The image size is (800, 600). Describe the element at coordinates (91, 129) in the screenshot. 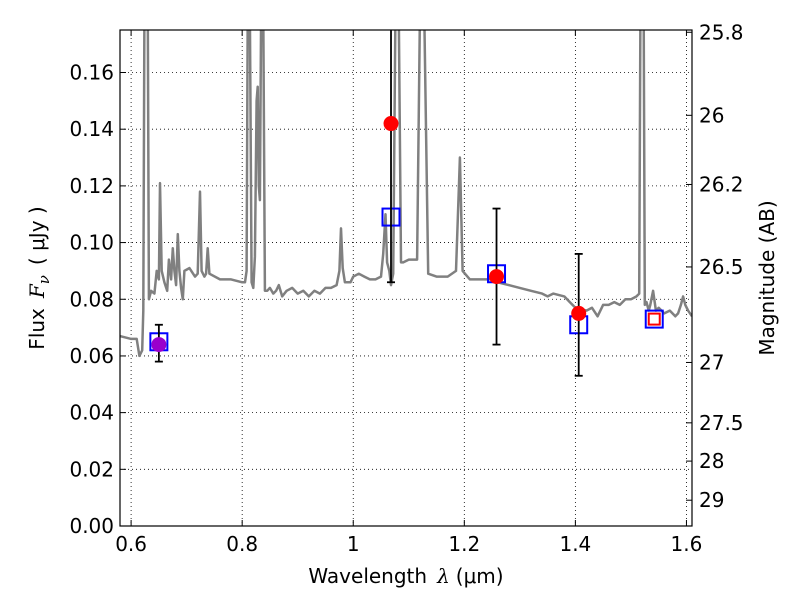

I see `y-tick-label: 0.14` at that location.